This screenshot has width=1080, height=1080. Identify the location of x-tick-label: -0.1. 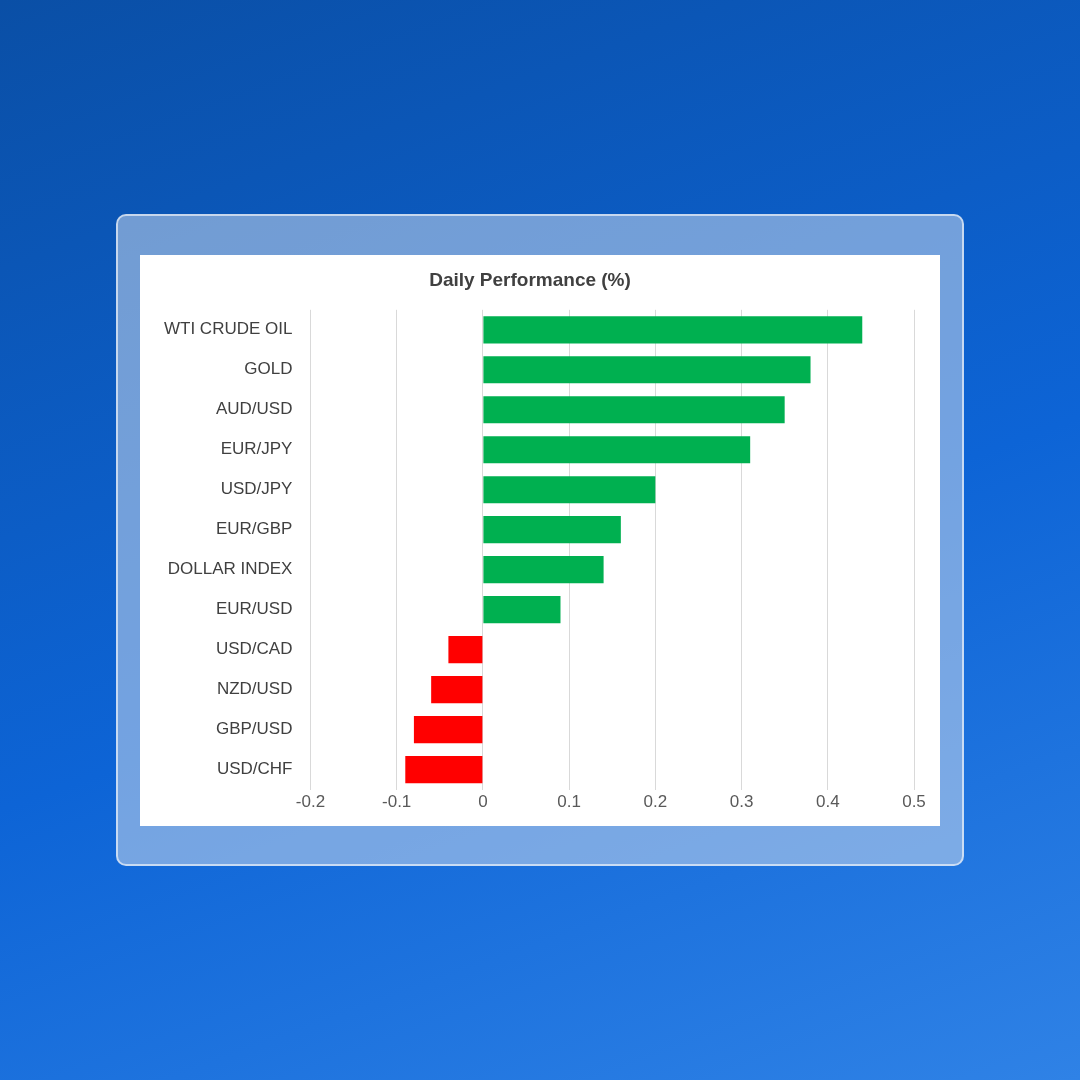
(397, 802).